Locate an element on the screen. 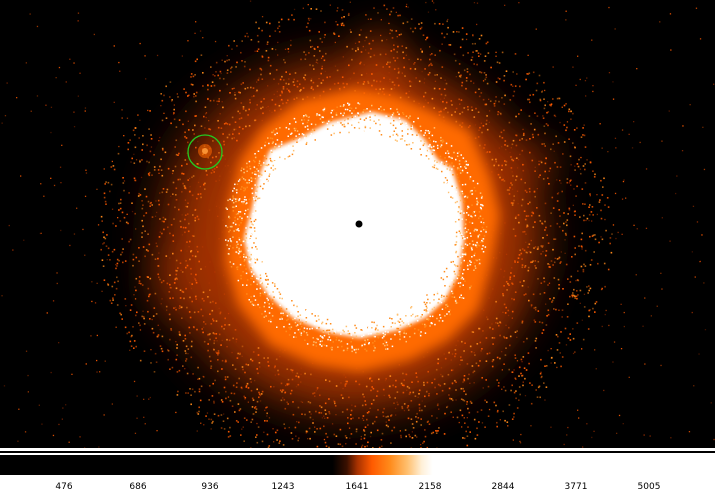 Image resolution: width=715 pixels, height=503 pixels. colorbar-separator is located at coordinates (357, 452).